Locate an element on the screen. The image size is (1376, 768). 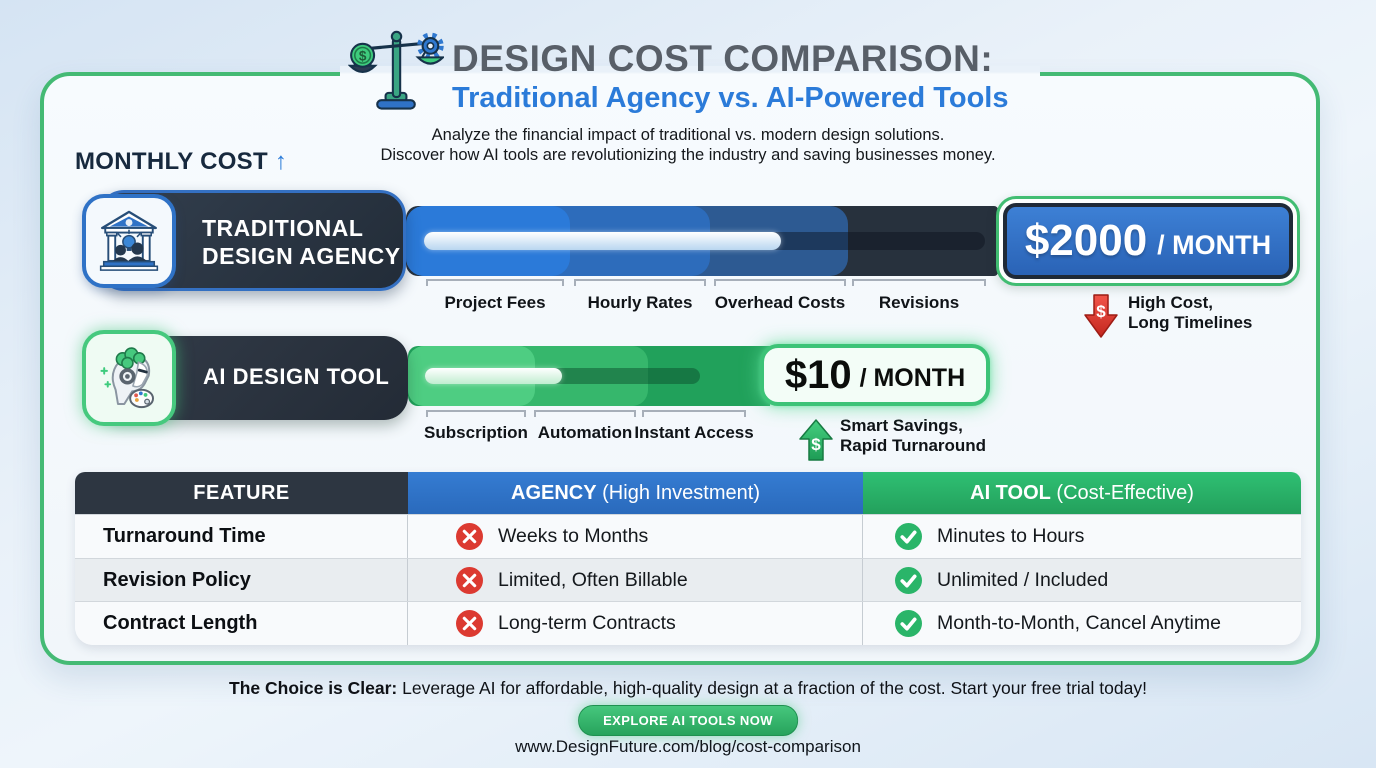
monthly-cost-axis-label: MONTHLY COST ↑ is located at coordinates (181, 162).